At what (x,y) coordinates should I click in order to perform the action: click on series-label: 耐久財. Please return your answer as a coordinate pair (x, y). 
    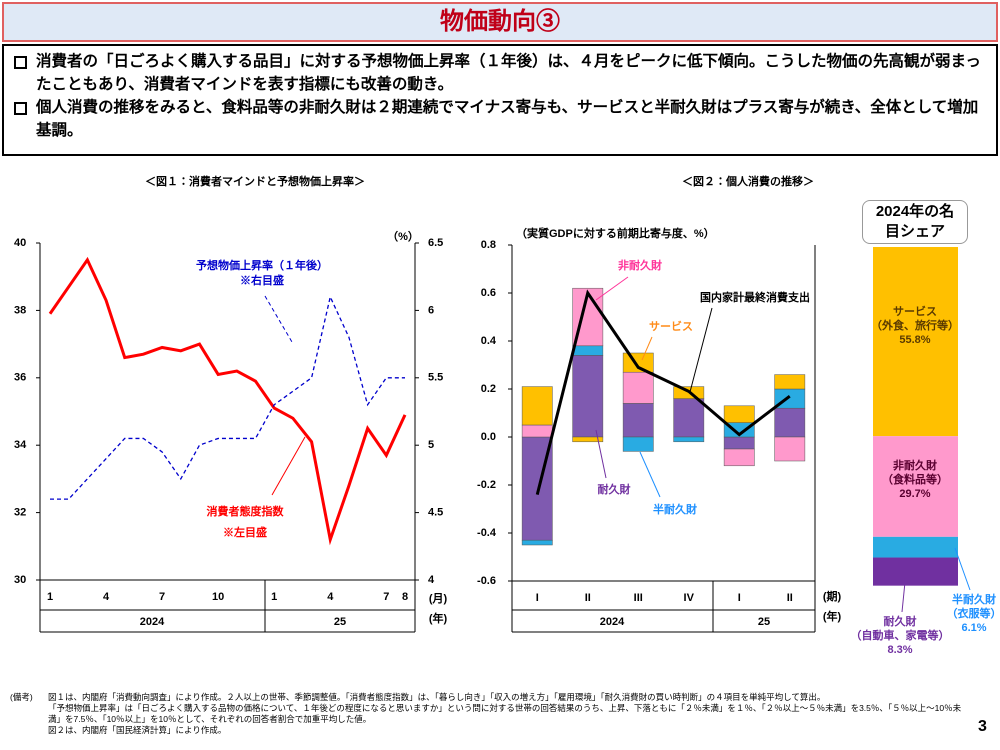
    Looking at the image, I should click on (614, 489).